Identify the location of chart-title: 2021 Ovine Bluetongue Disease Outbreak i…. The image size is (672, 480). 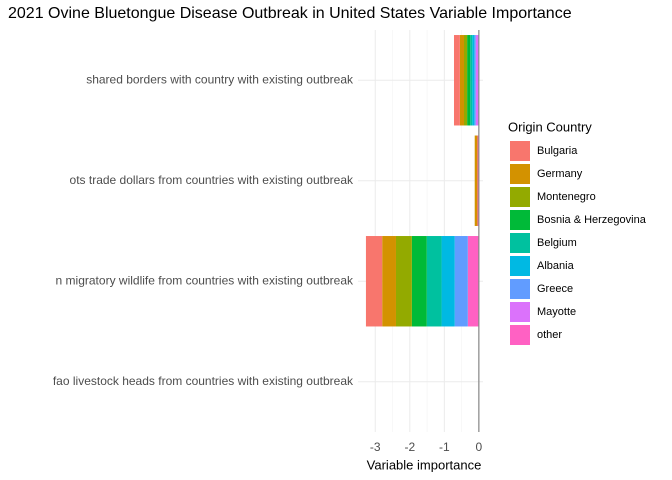
(290, 13).